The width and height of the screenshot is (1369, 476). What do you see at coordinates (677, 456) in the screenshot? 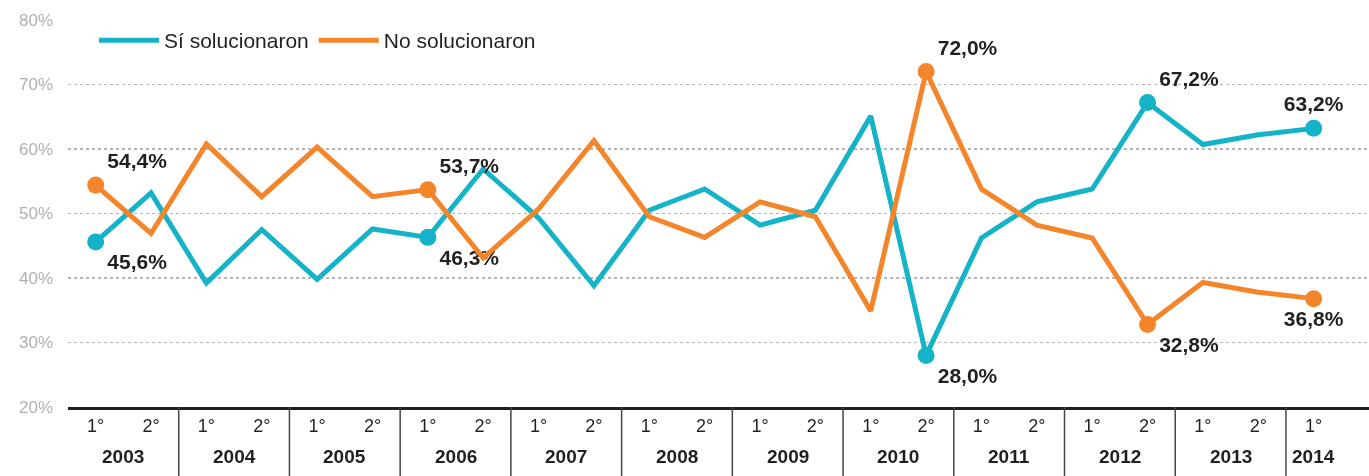
I see `text: 2008` at bounding box center [677, 456].